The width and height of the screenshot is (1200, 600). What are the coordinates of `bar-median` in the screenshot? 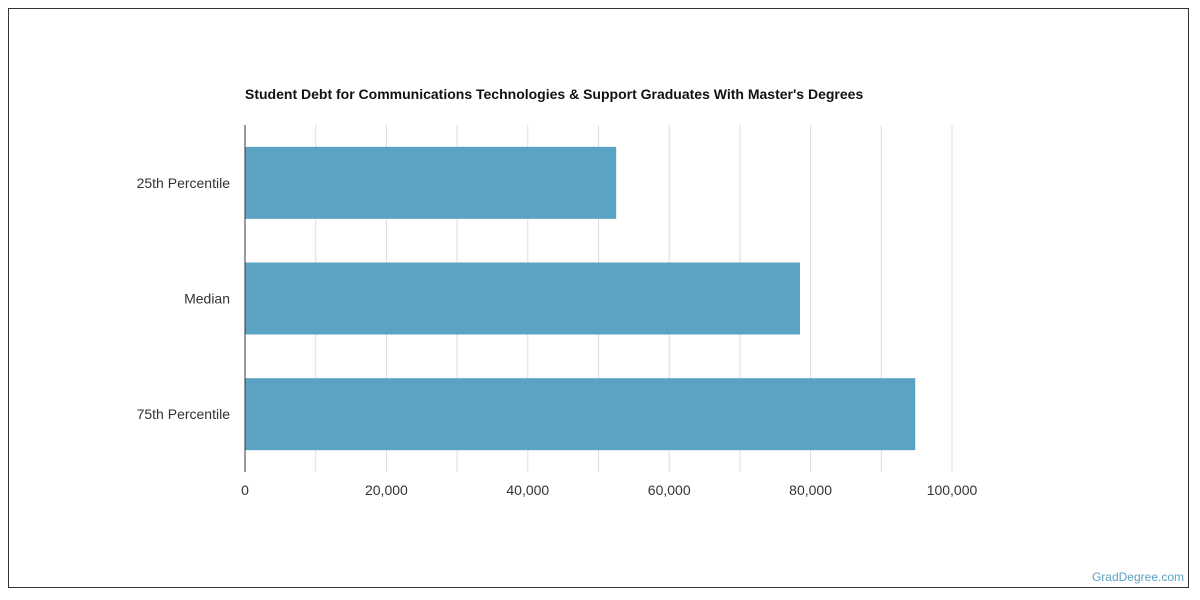 It's located at (522, 298).